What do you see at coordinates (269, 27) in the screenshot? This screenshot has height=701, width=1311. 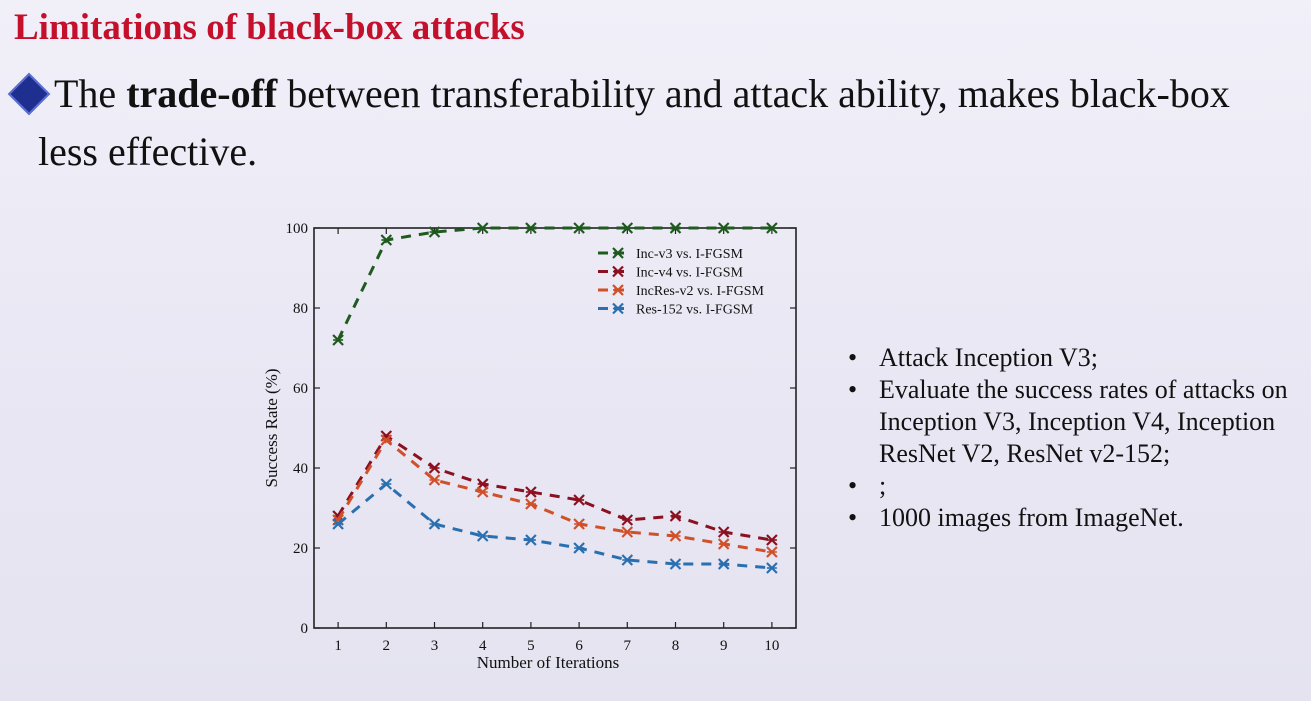 I see `slide-title: Limitations of black-box attacks` at bounding box center [269, 27].